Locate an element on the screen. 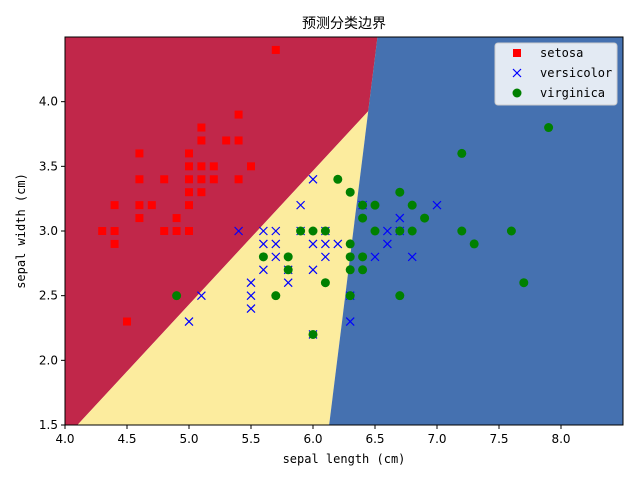 The width and height of the screenshot is (640, 484). legend-box is located at coordinates (556, 74).